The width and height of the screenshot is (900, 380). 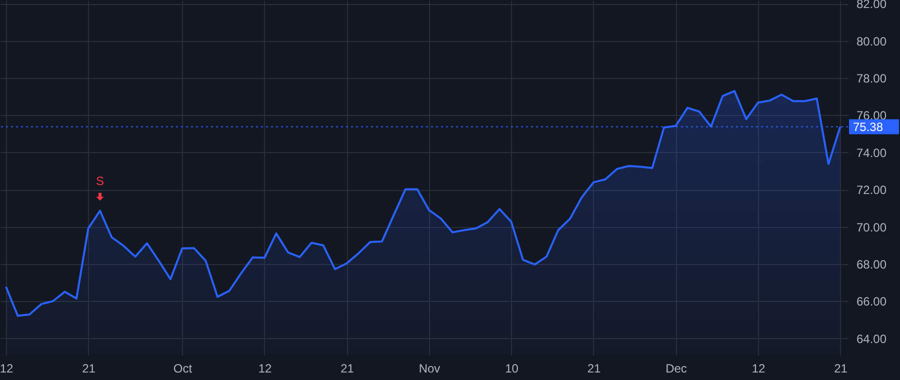 I want to click on y-tick-label: 80.00, so click(x=871, y=41).